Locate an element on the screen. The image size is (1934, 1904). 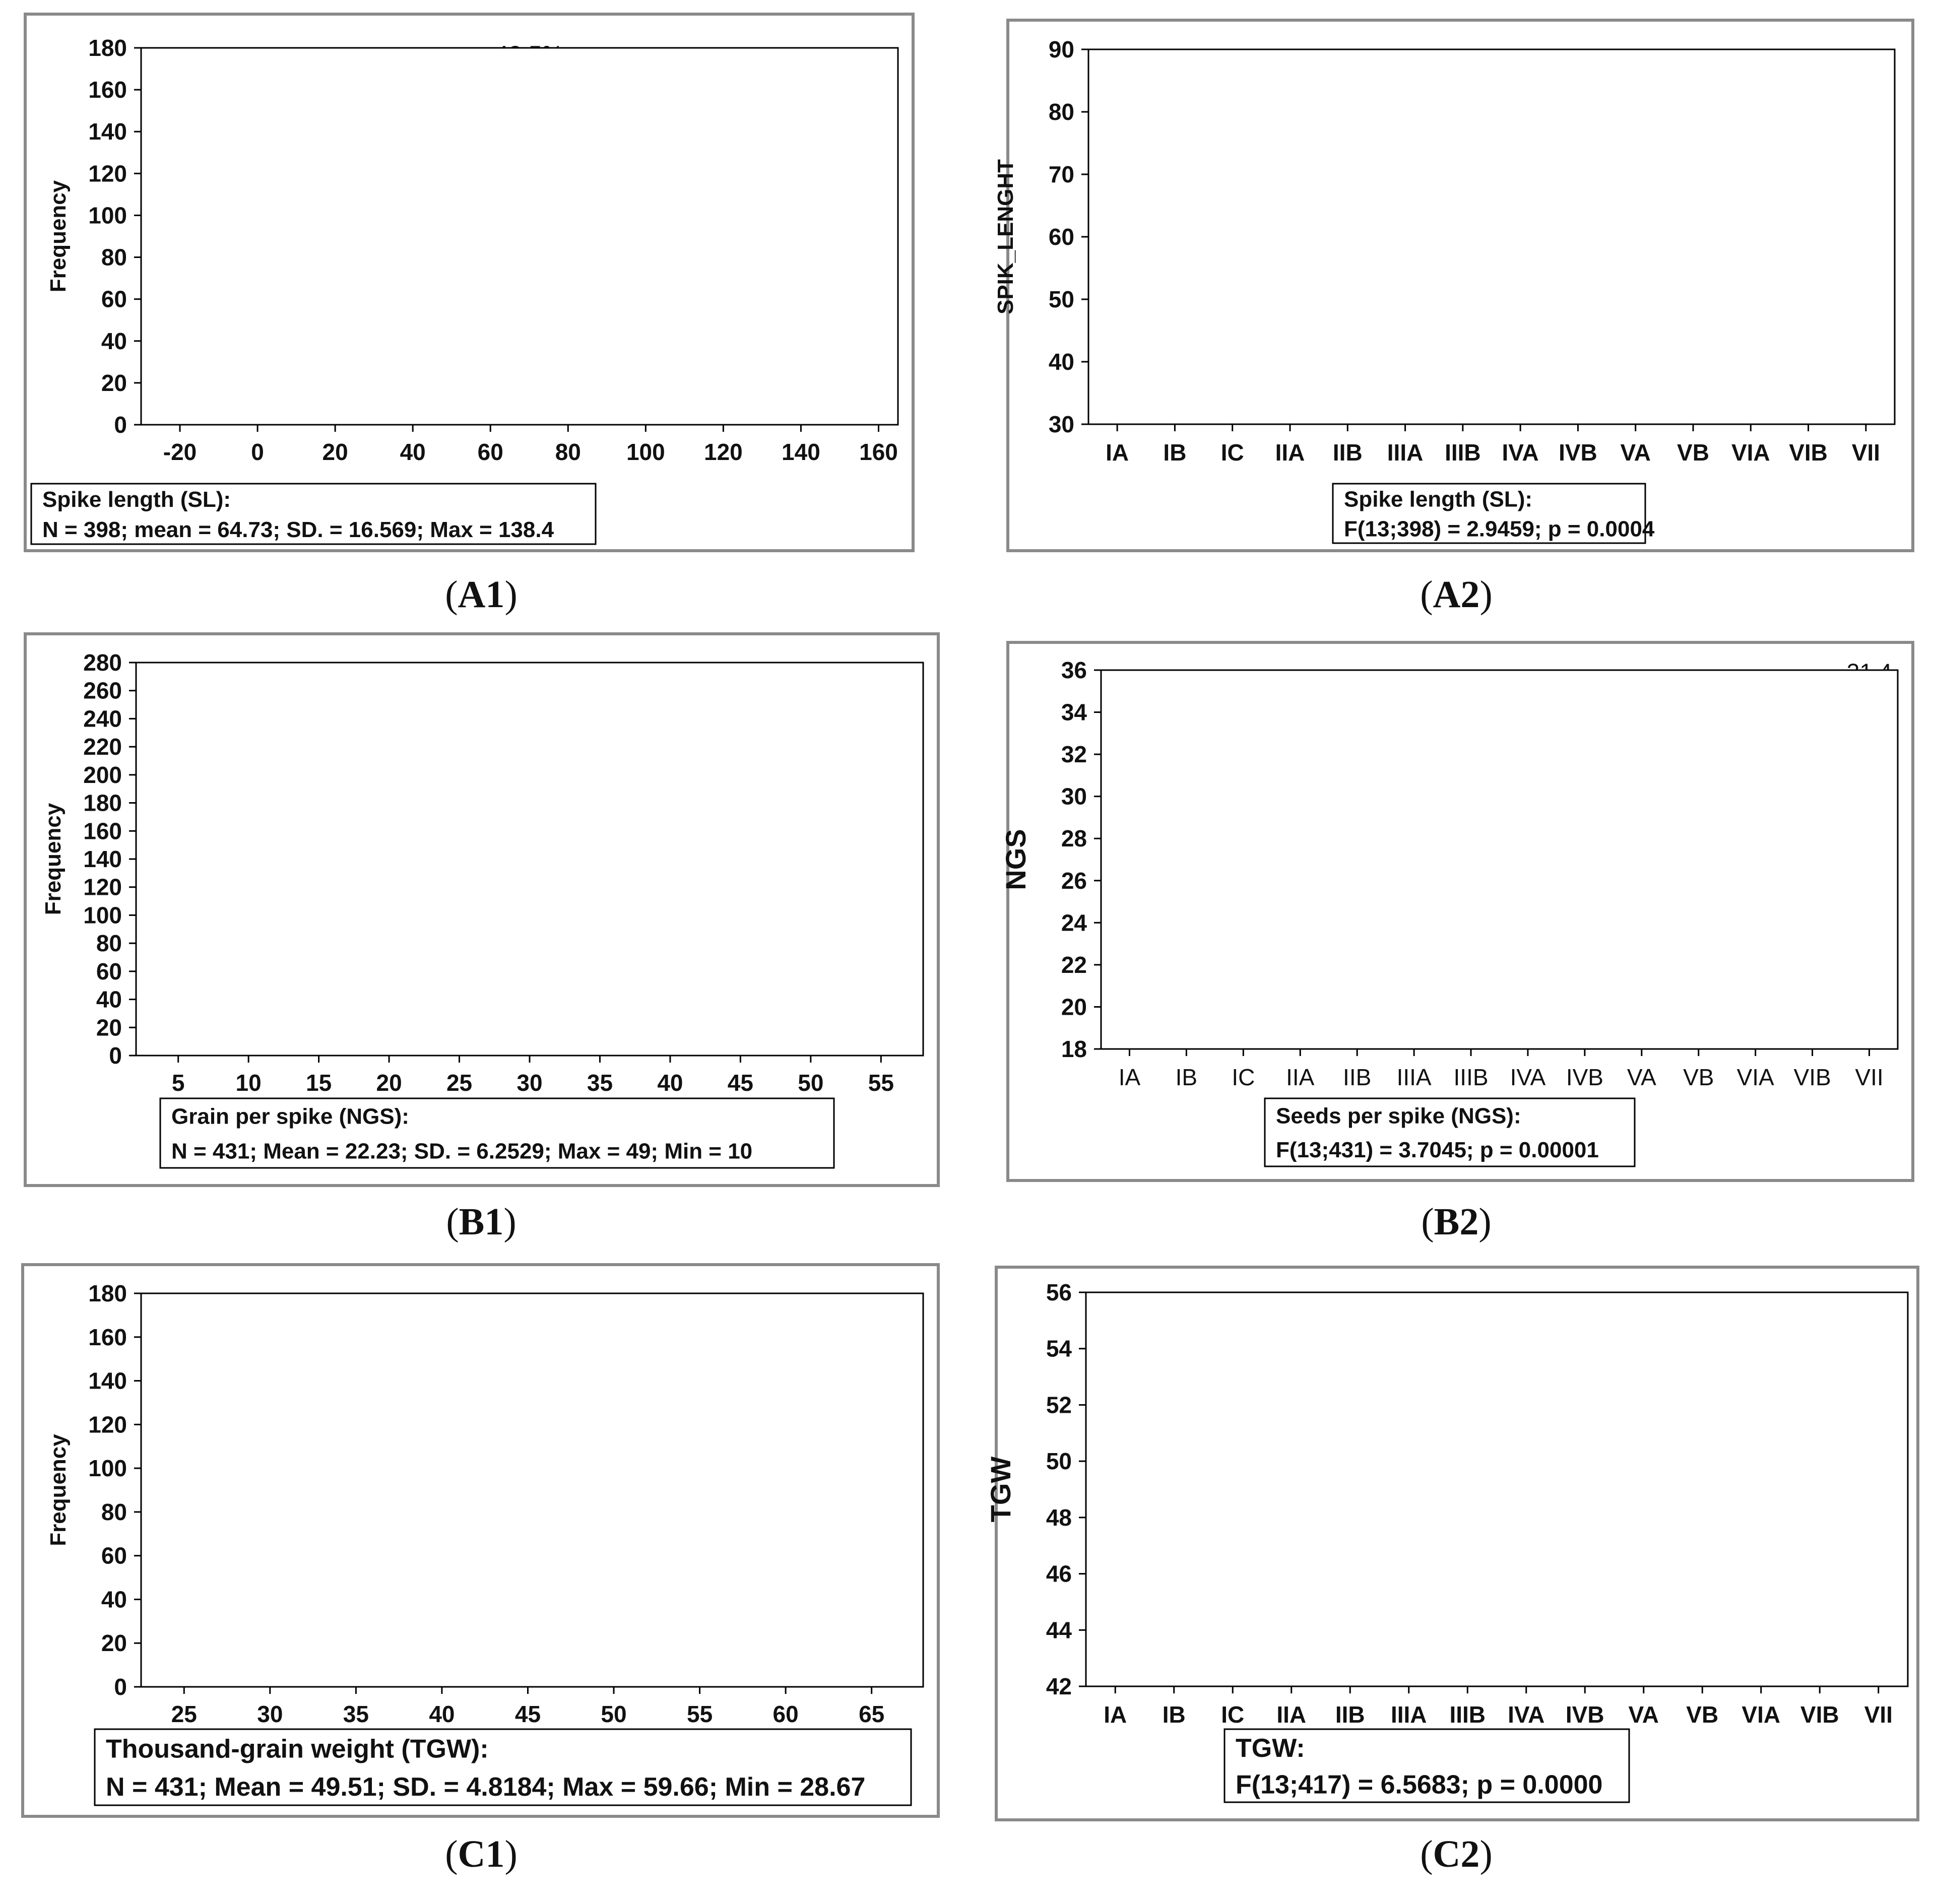
stats-line: Spike length (SL): is located at coordinates (1438, 499).